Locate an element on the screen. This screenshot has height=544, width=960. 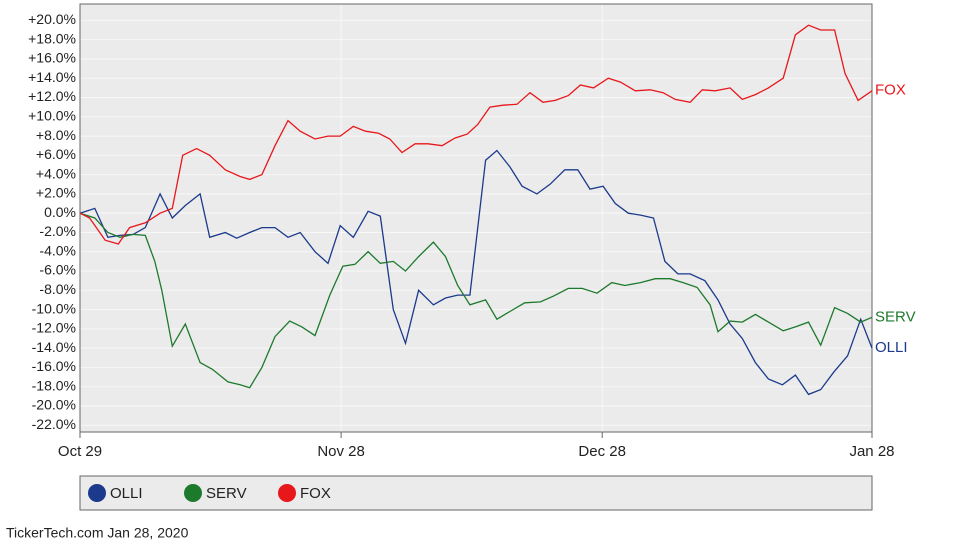
legend-label: SERV is located at coordinates (226, 493).